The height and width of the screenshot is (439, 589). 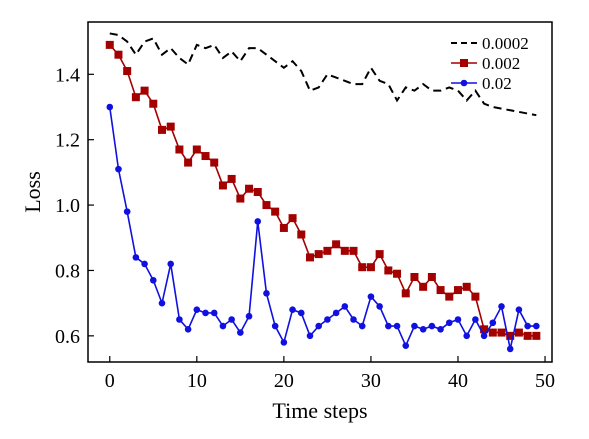 What do you see at coordinates (67, 271) in the screenshot?
I see `y-tick-label-1: 0.8` at bounding box center [67, 271].